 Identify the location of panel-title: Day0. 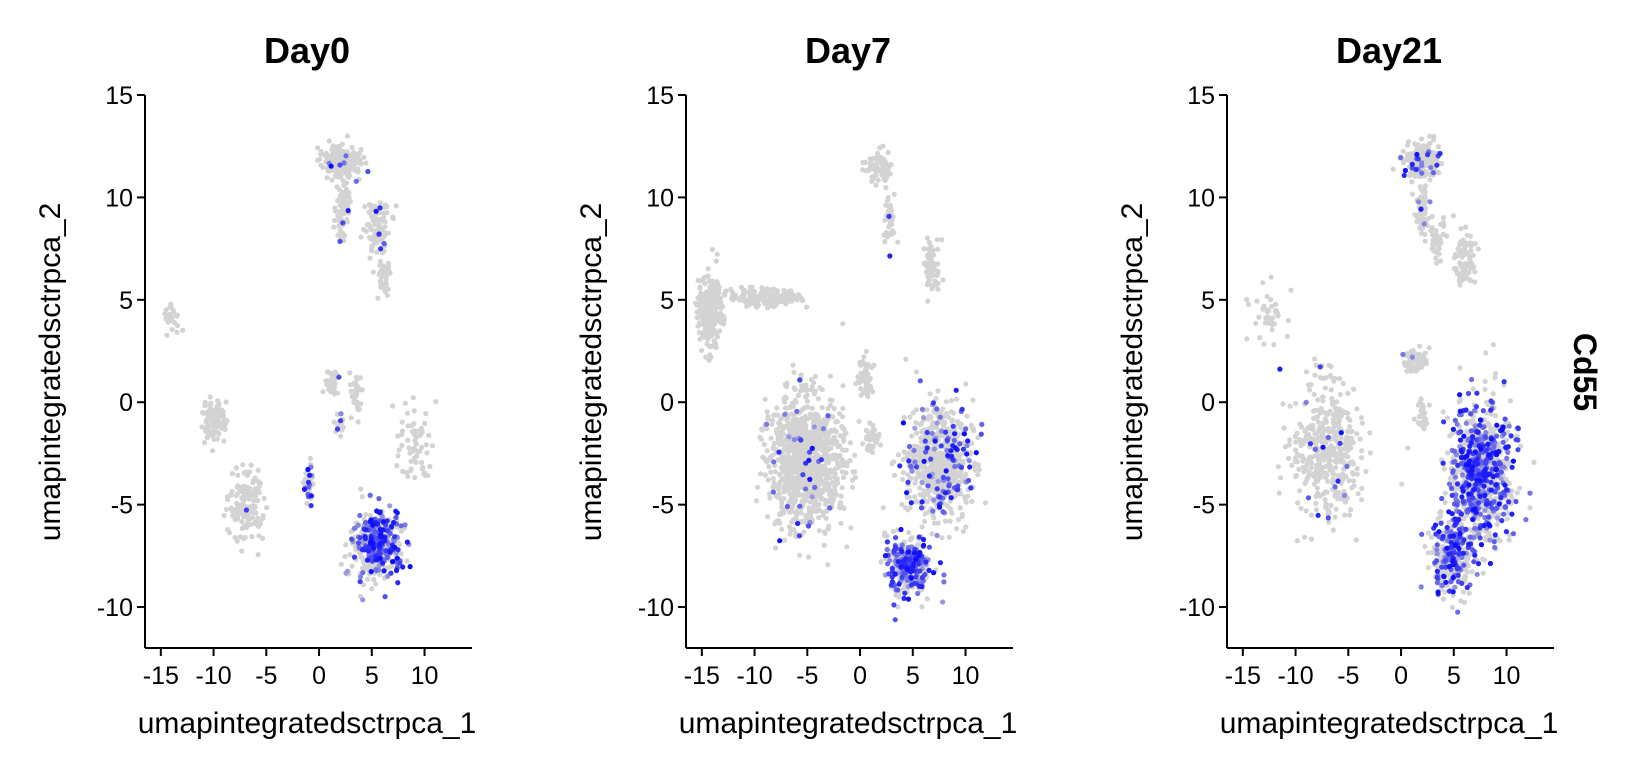
(307, 50).